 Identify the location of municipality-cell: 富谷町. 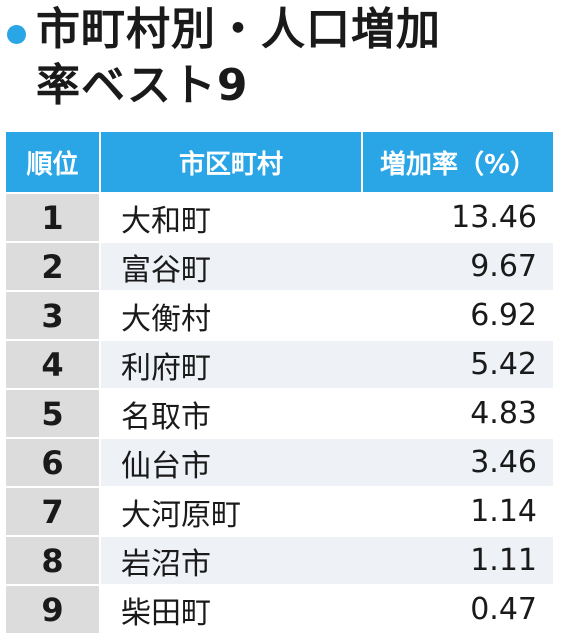
(232, 265).